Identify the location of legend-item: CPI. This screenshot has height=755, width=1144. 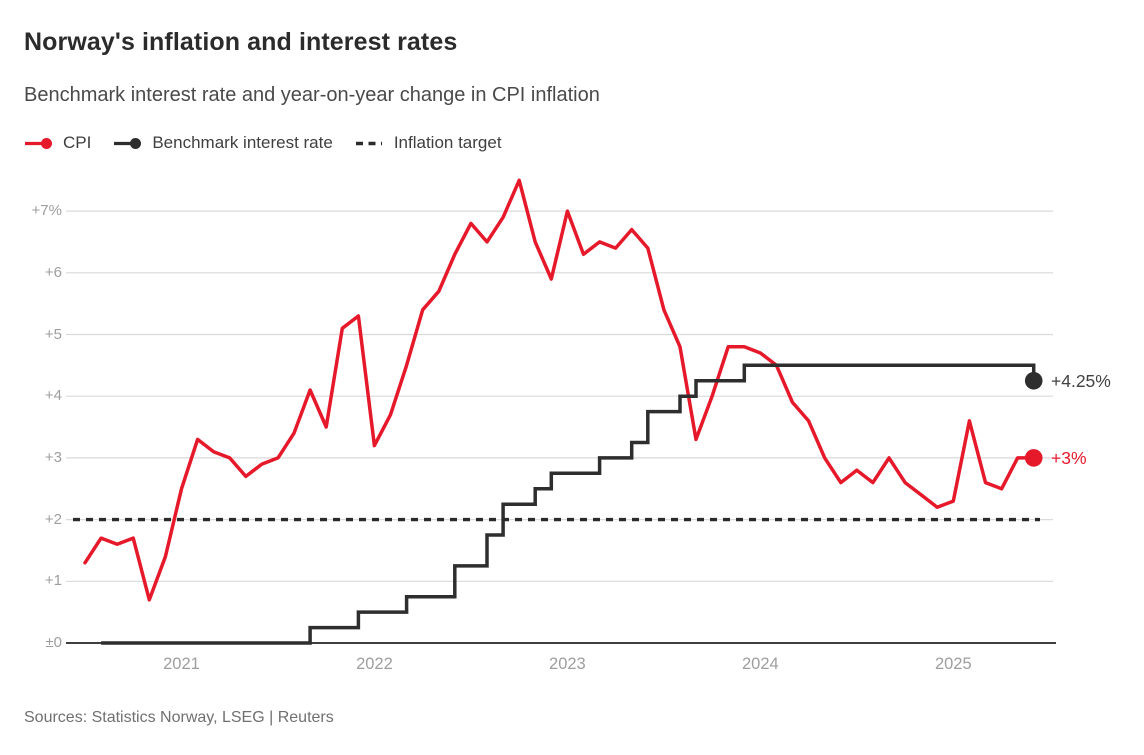
(57, 143).